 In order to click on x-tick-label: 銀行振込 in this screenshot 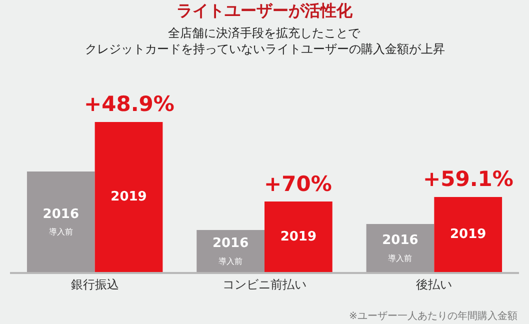, I will do `click(94, 284)`.